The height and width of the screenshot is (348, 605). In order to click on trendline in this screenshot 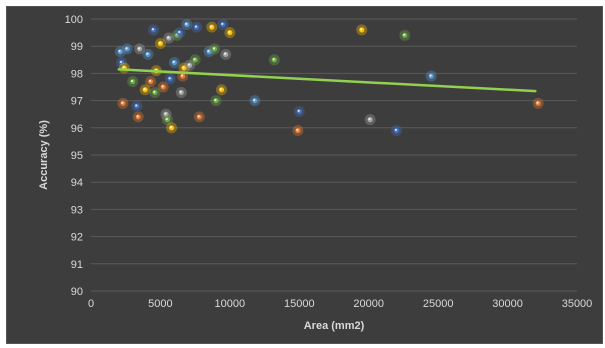, I will do `click(327, 80)`.